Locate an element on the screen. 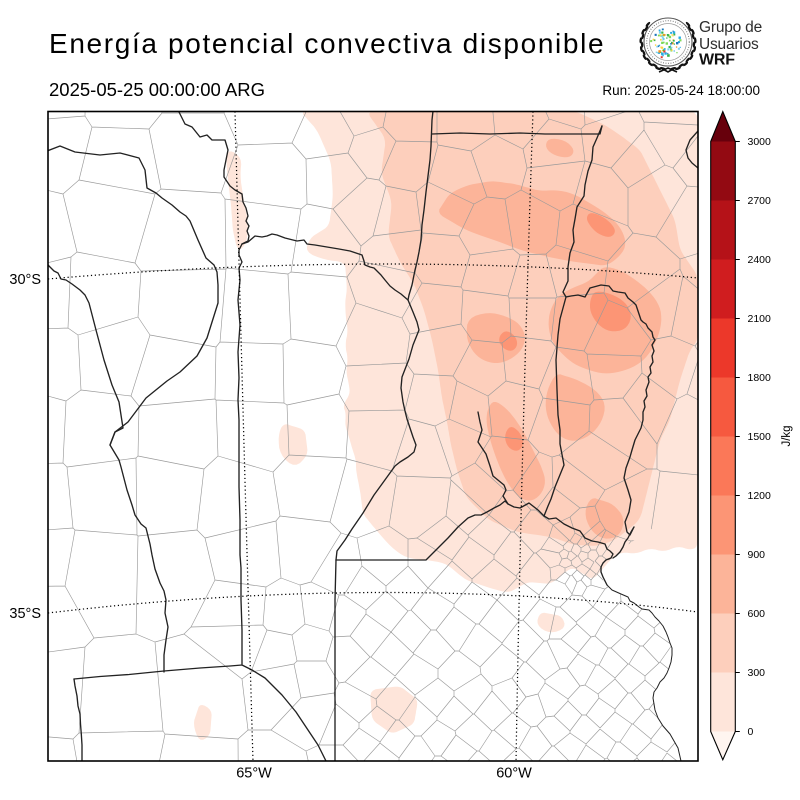 The image size is (800, 800). svg-text: 35°S is located at coordinates (25, 614).